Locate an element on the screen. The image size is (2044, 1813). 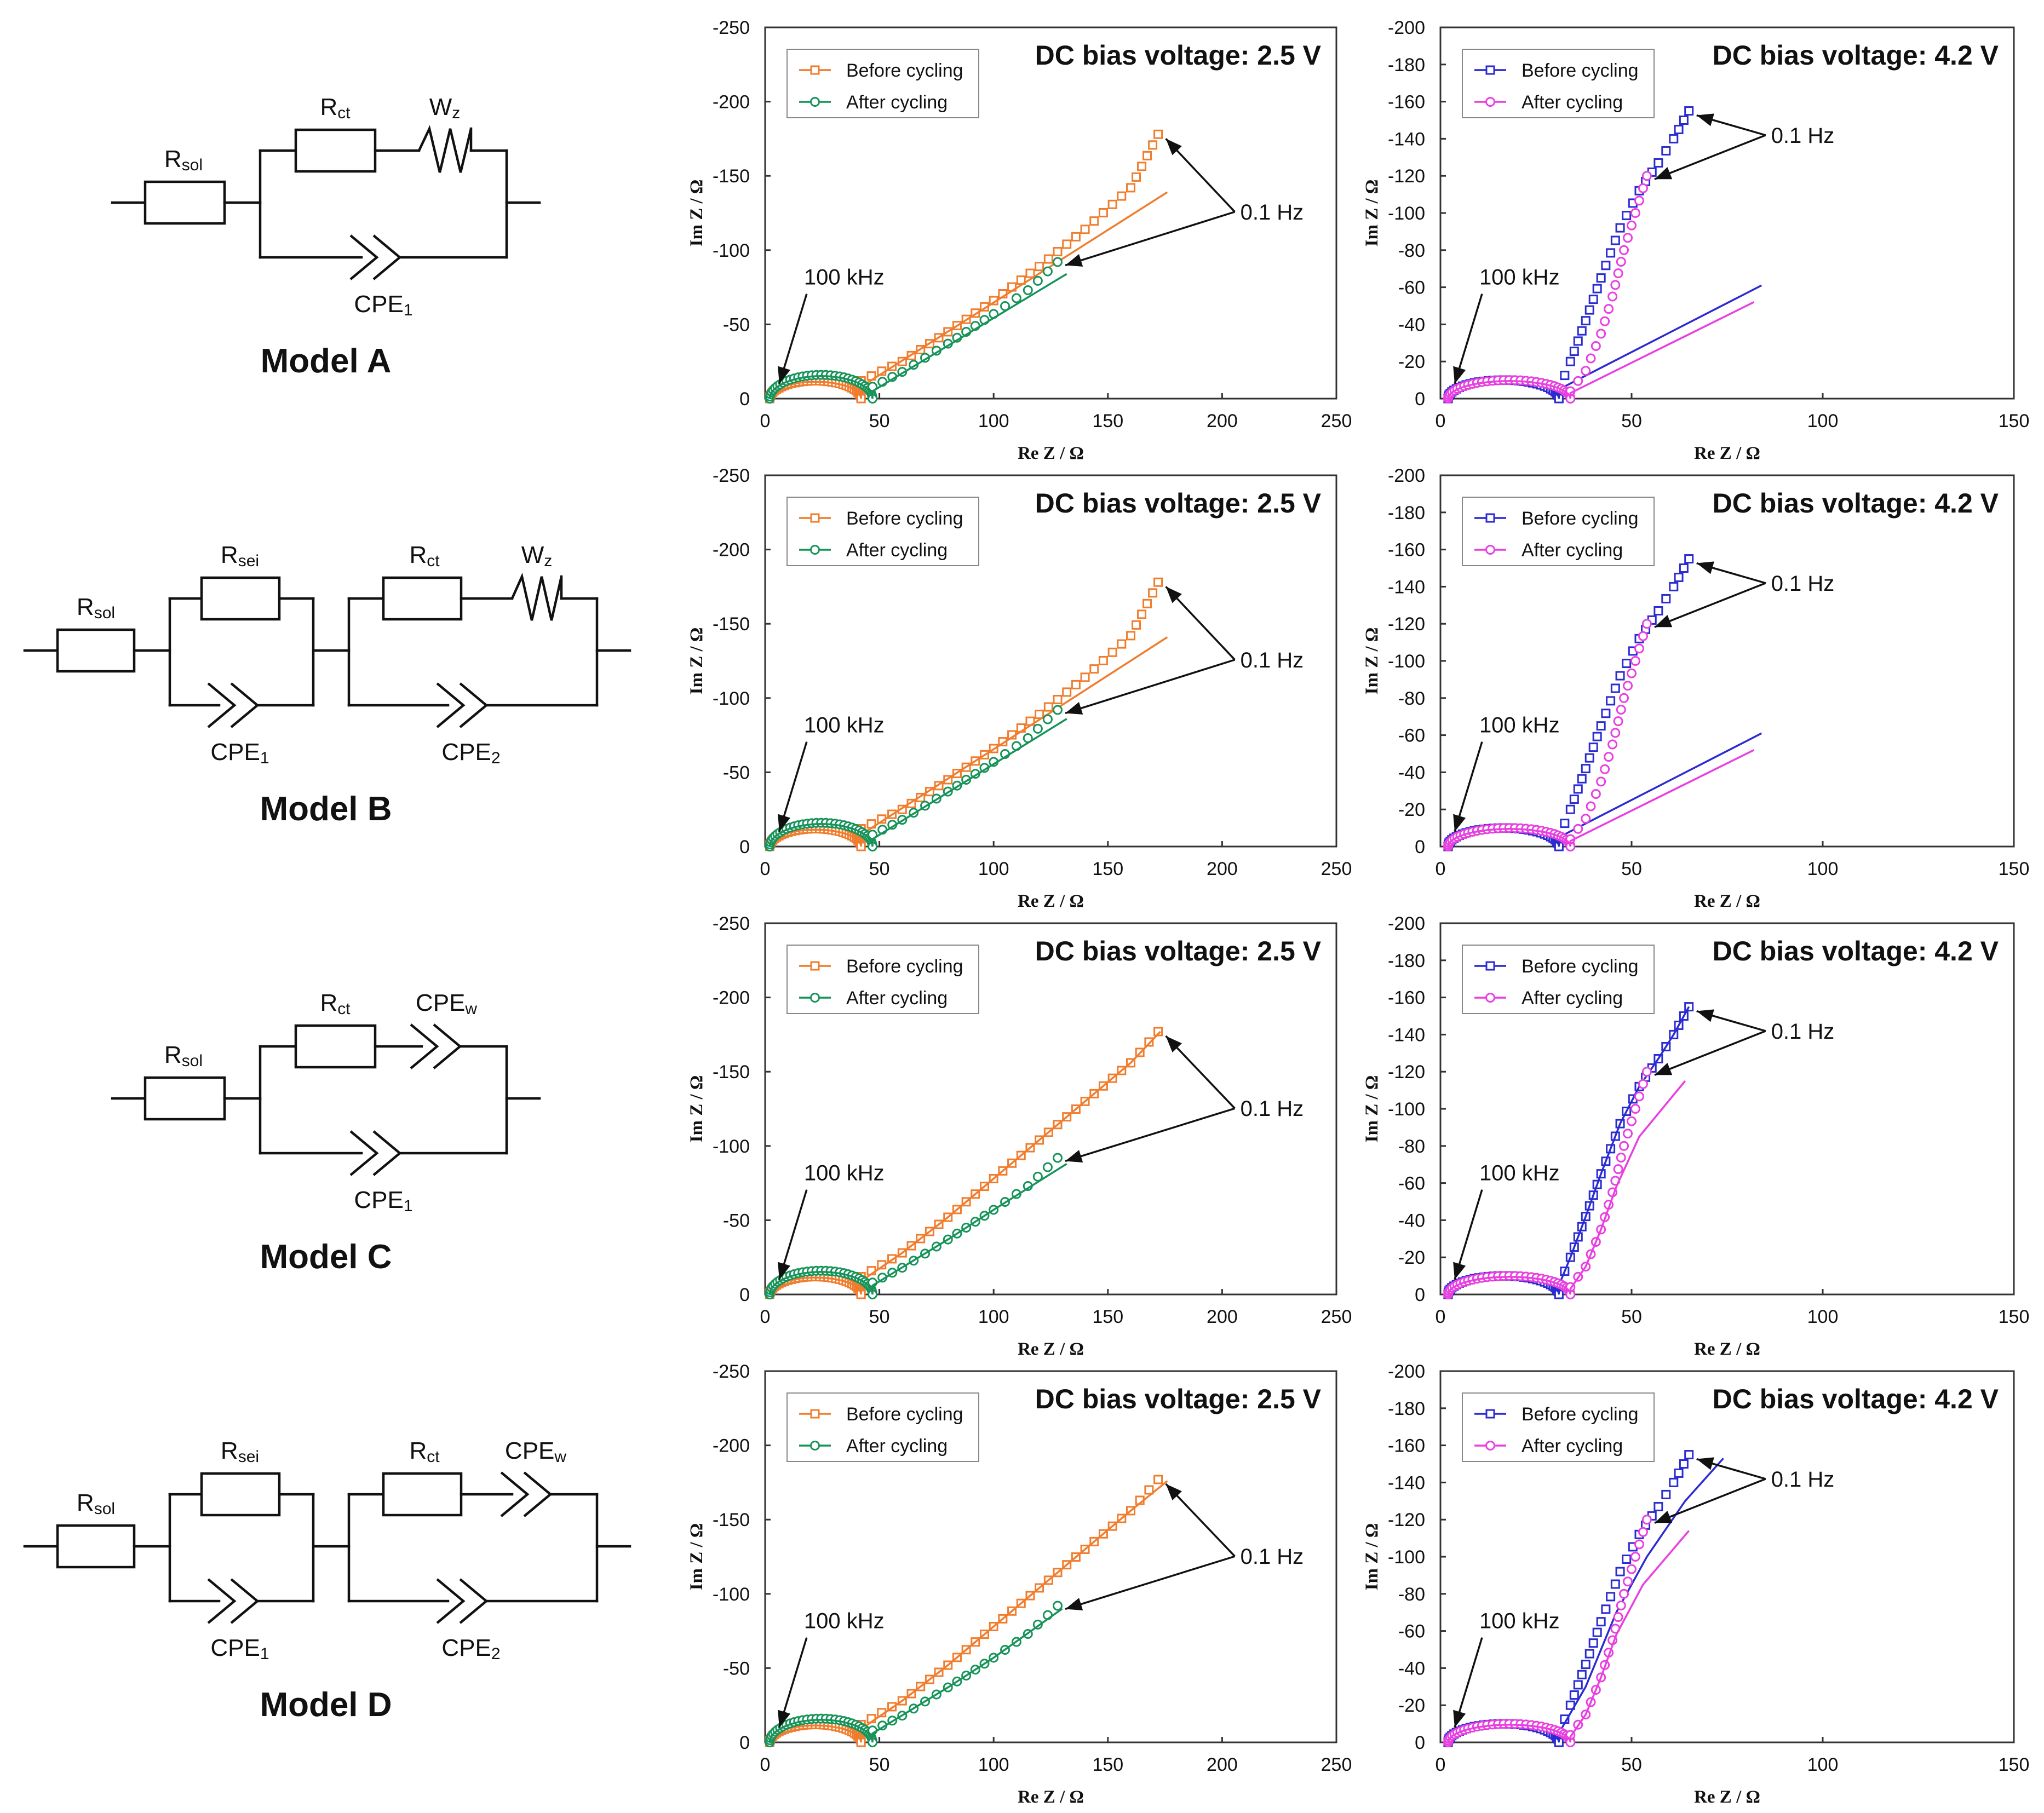
arrow-0-1hz-after is located at coordinates (1151, 239).